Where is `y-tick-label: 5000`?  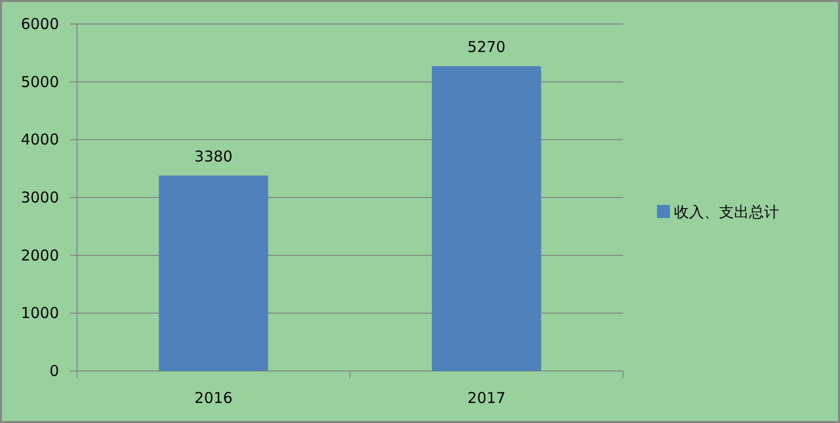
y-tick-label: 5000 is located at coordinates (39, 81).